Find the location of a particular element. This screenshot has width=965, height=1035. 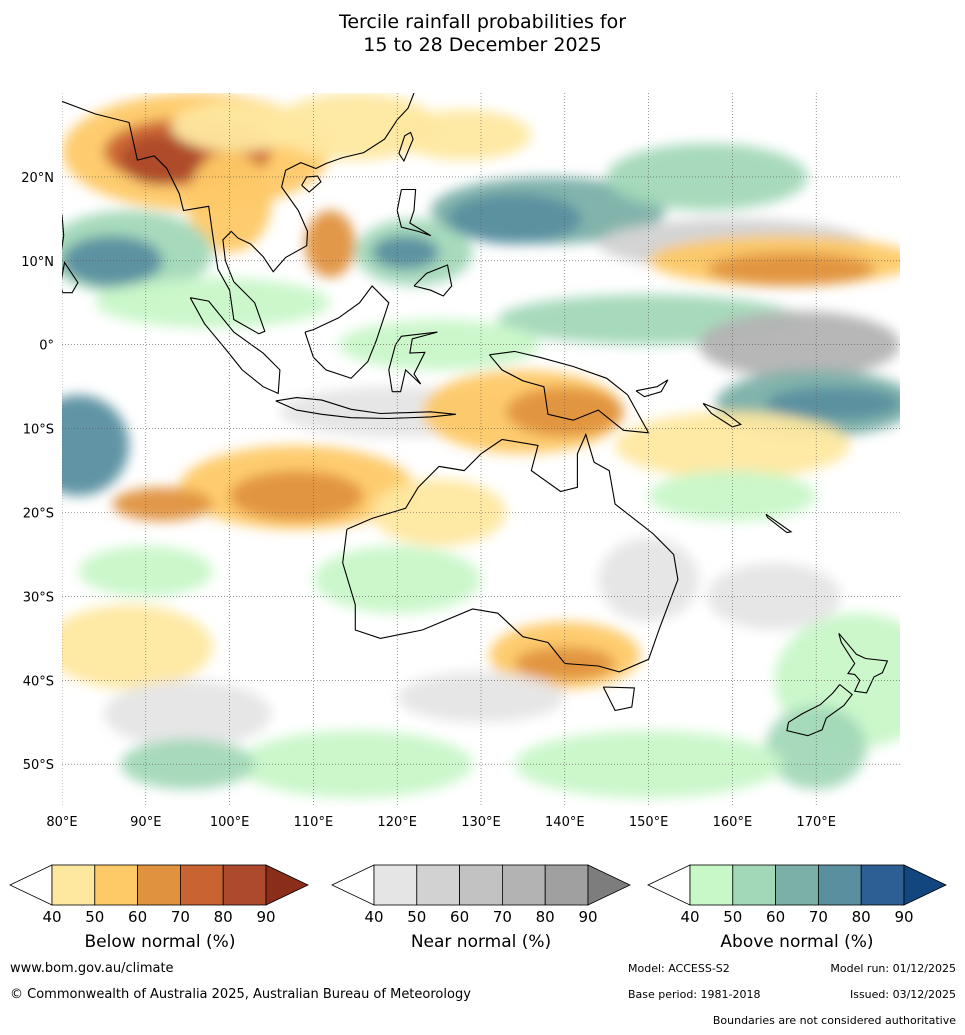

colorbar-0: 40 50 60 70 80 90 is located at coordinates (159, 895).